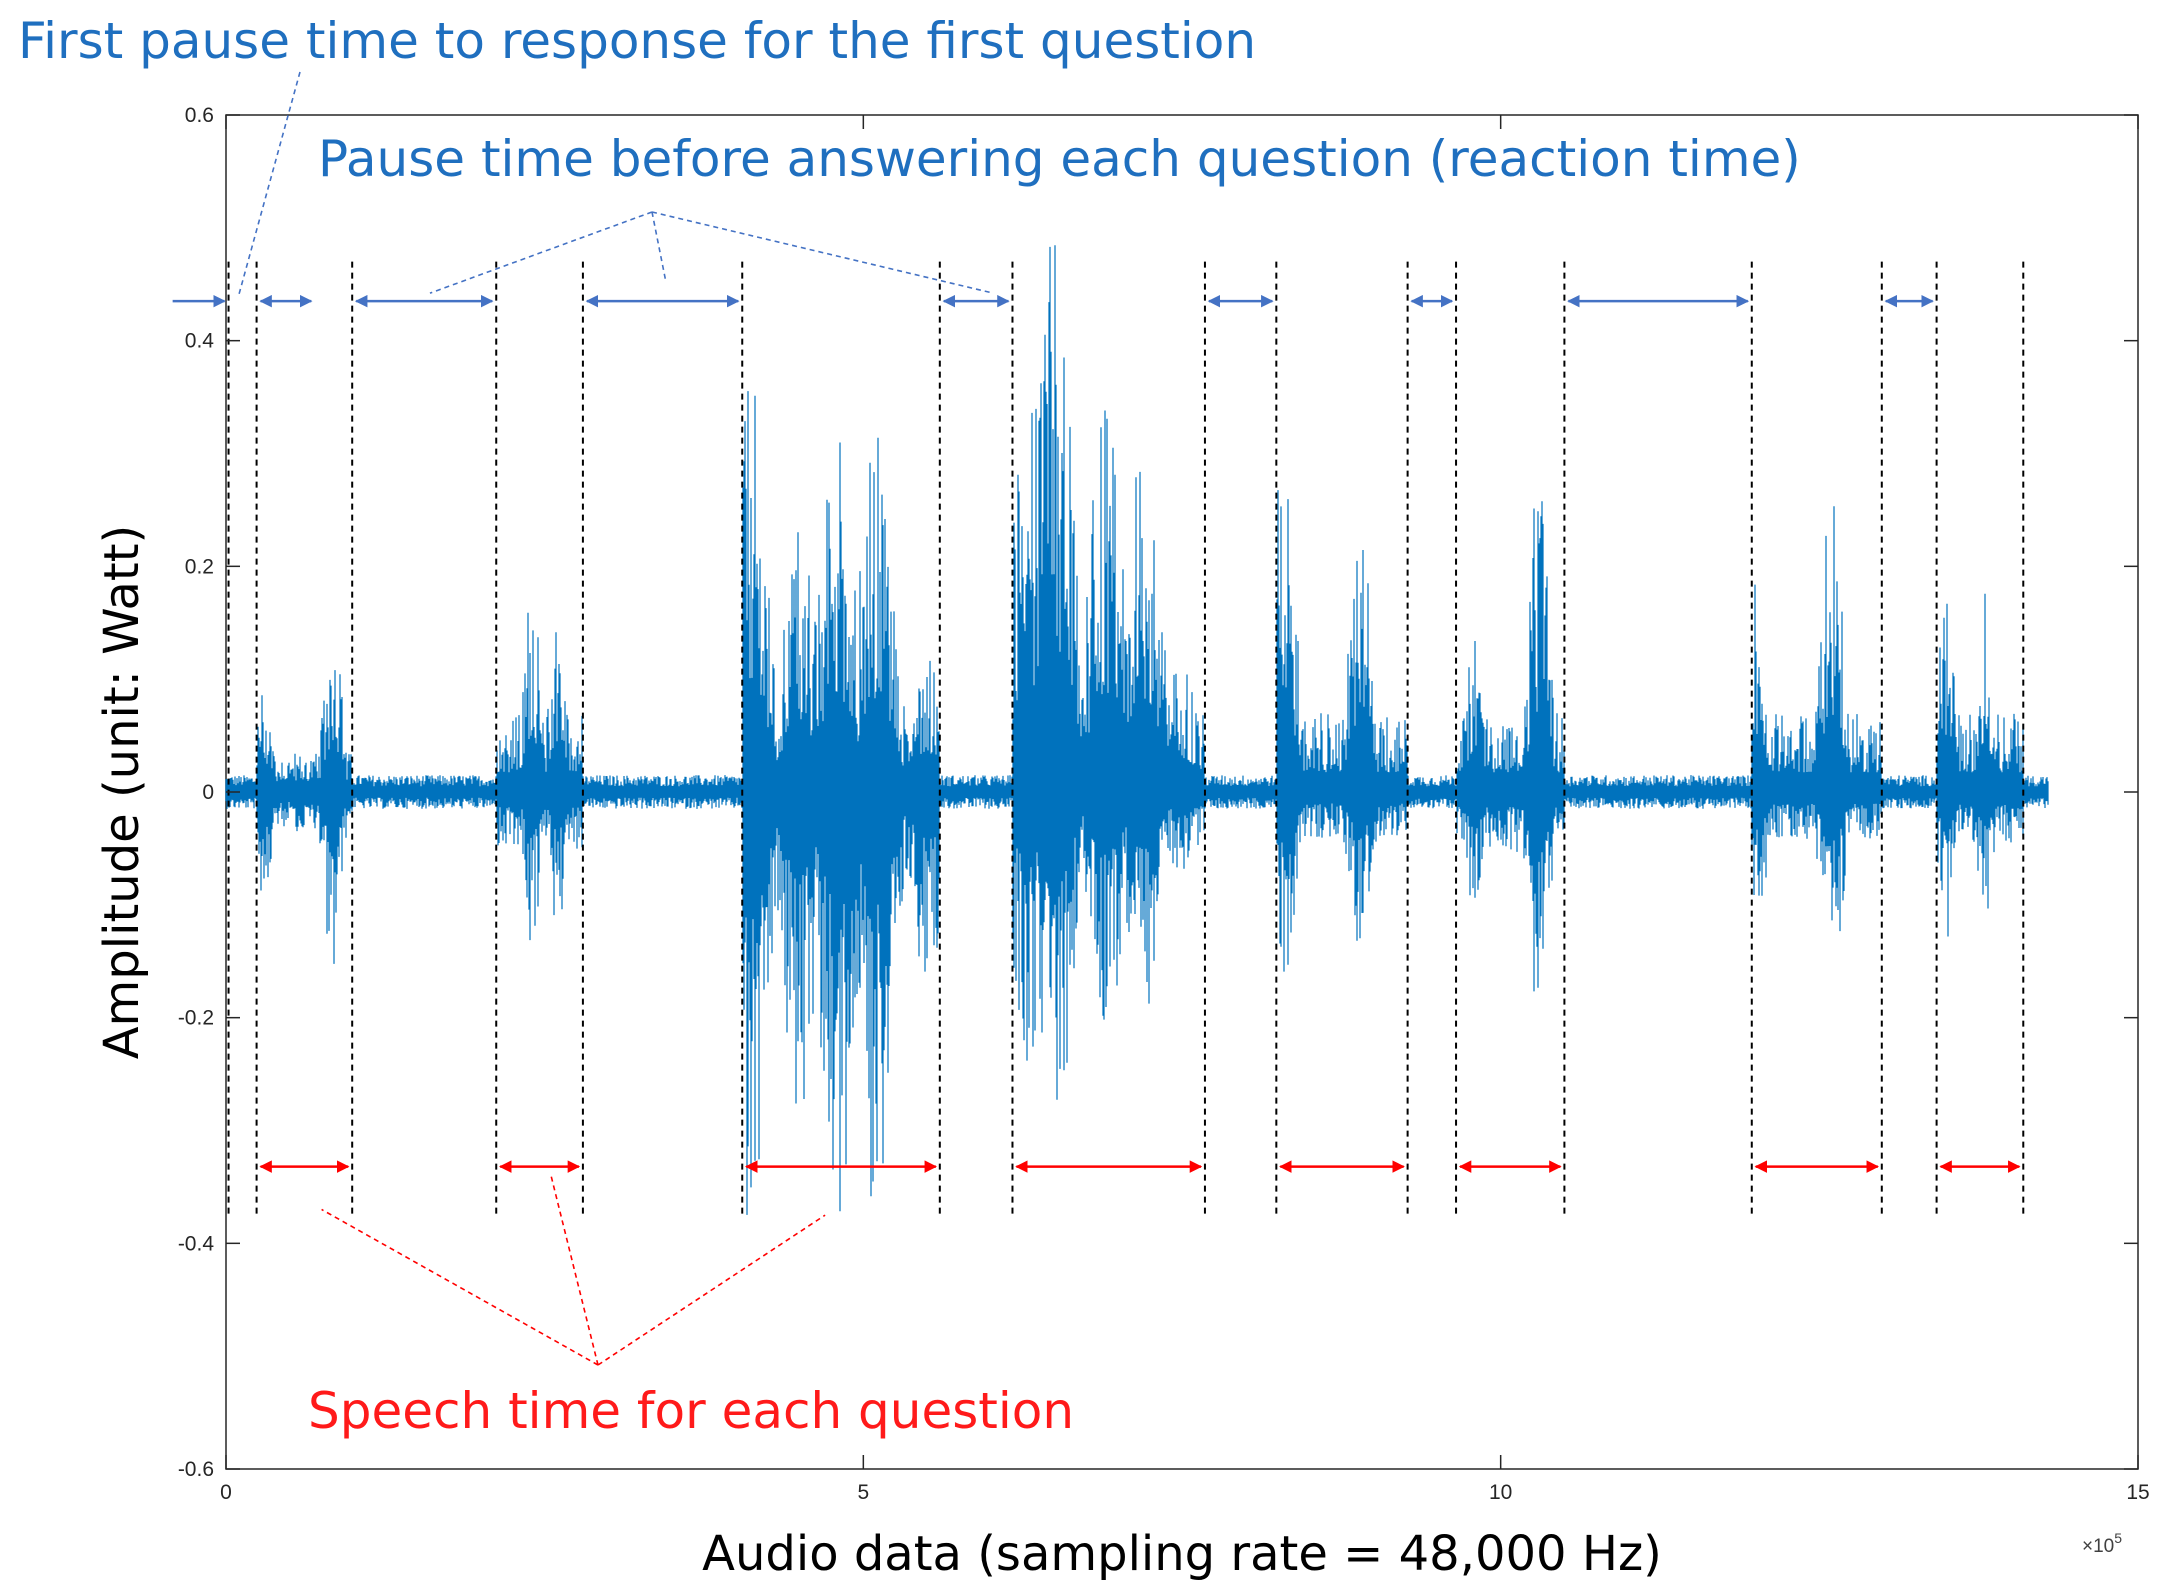 Image resolution: width=2161 pixels, height=1586 pixels. What do you see at coordinates (196, 1018) in the screenshot?
I see `y-tick-label: -0.2` at bounding box center [196, 1018].